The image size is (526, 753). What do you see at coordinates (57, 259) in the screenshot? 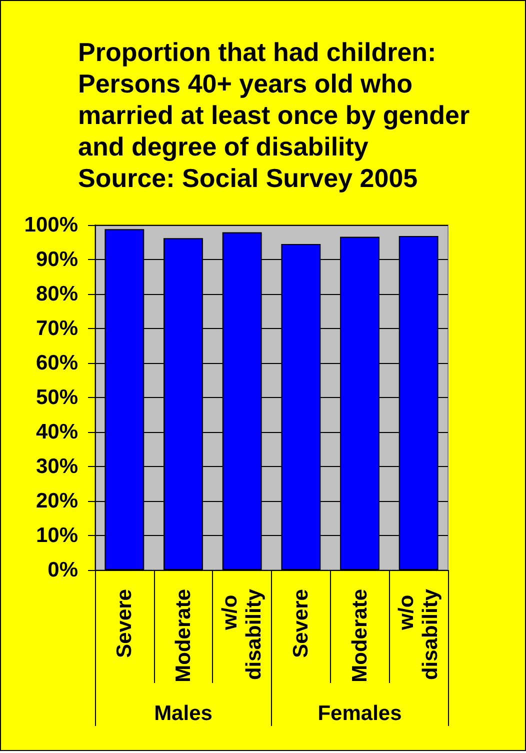
I see `y-tick-label: 90%` at bounding box center [57, 259].